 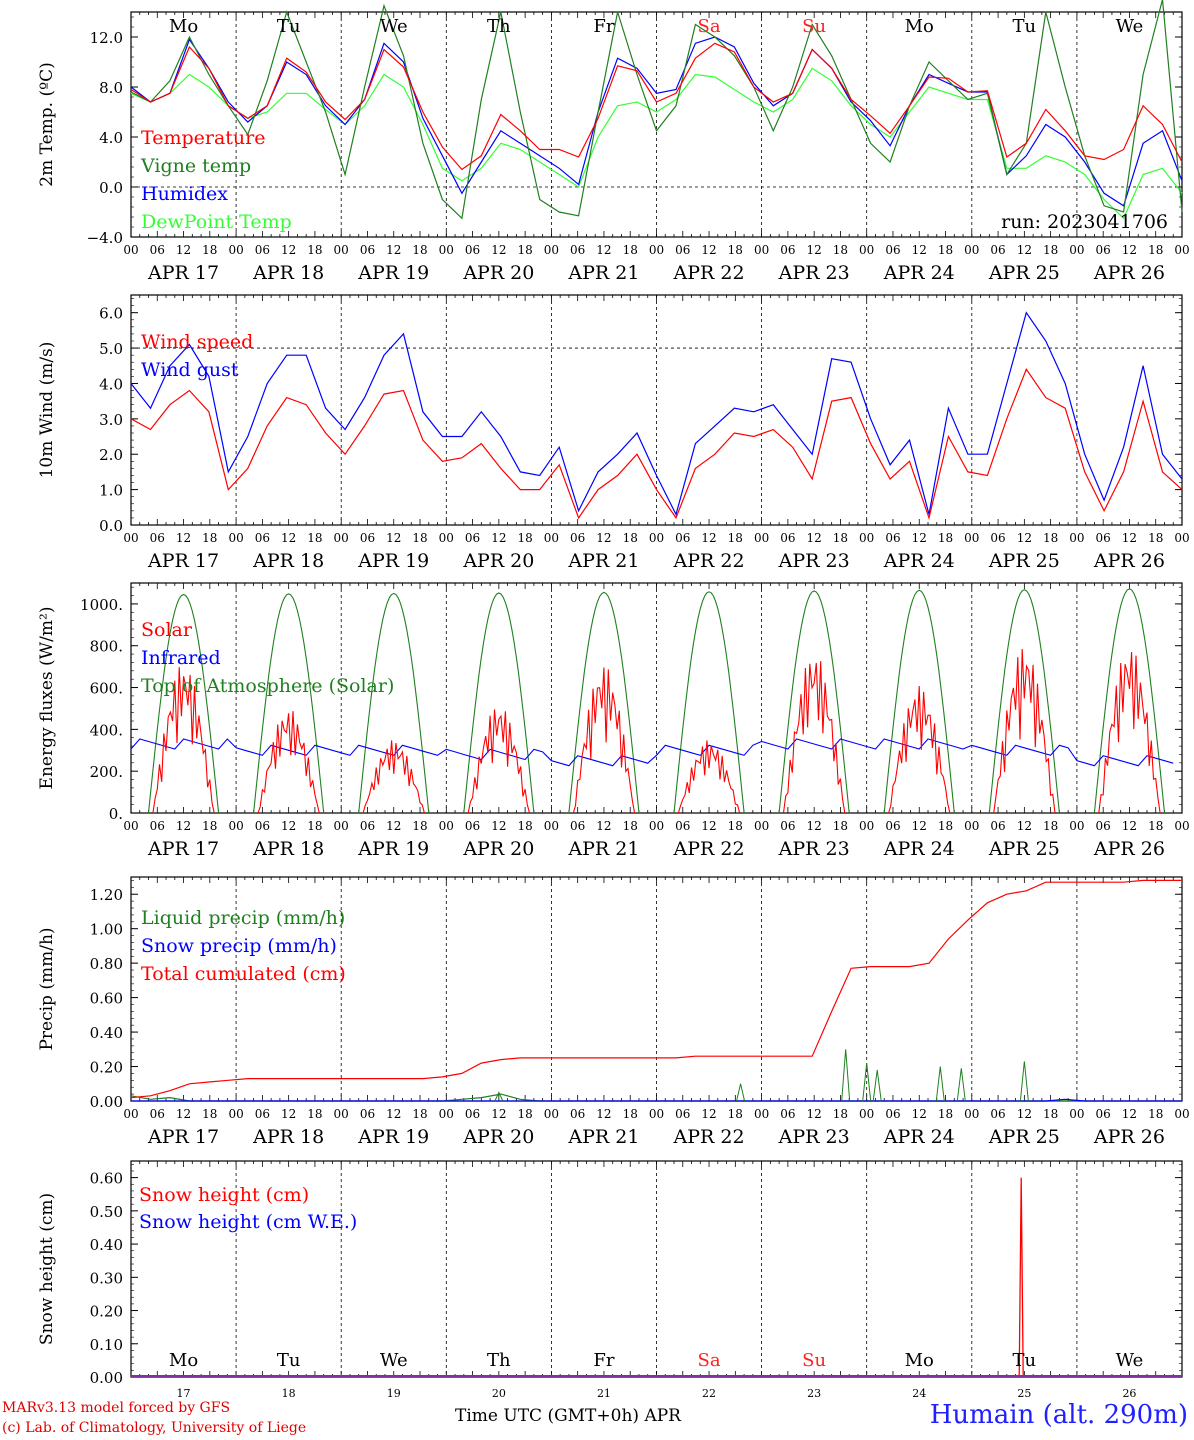 What do you see at coordinates (183, 273) in the screenshot?
I see `day-label: APR 17` at bounding box center [183, 273].